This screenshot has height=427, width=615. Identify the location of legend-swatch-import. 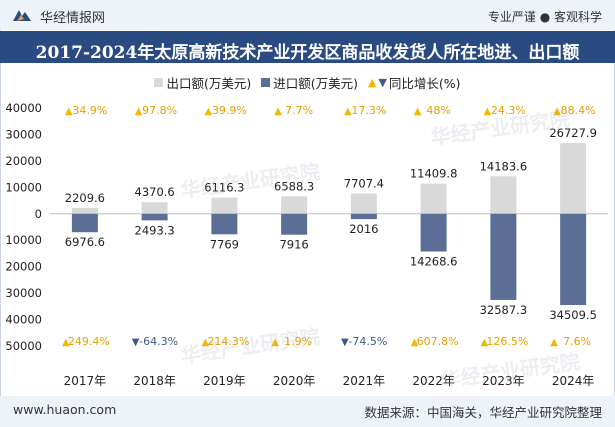
(266, 82).